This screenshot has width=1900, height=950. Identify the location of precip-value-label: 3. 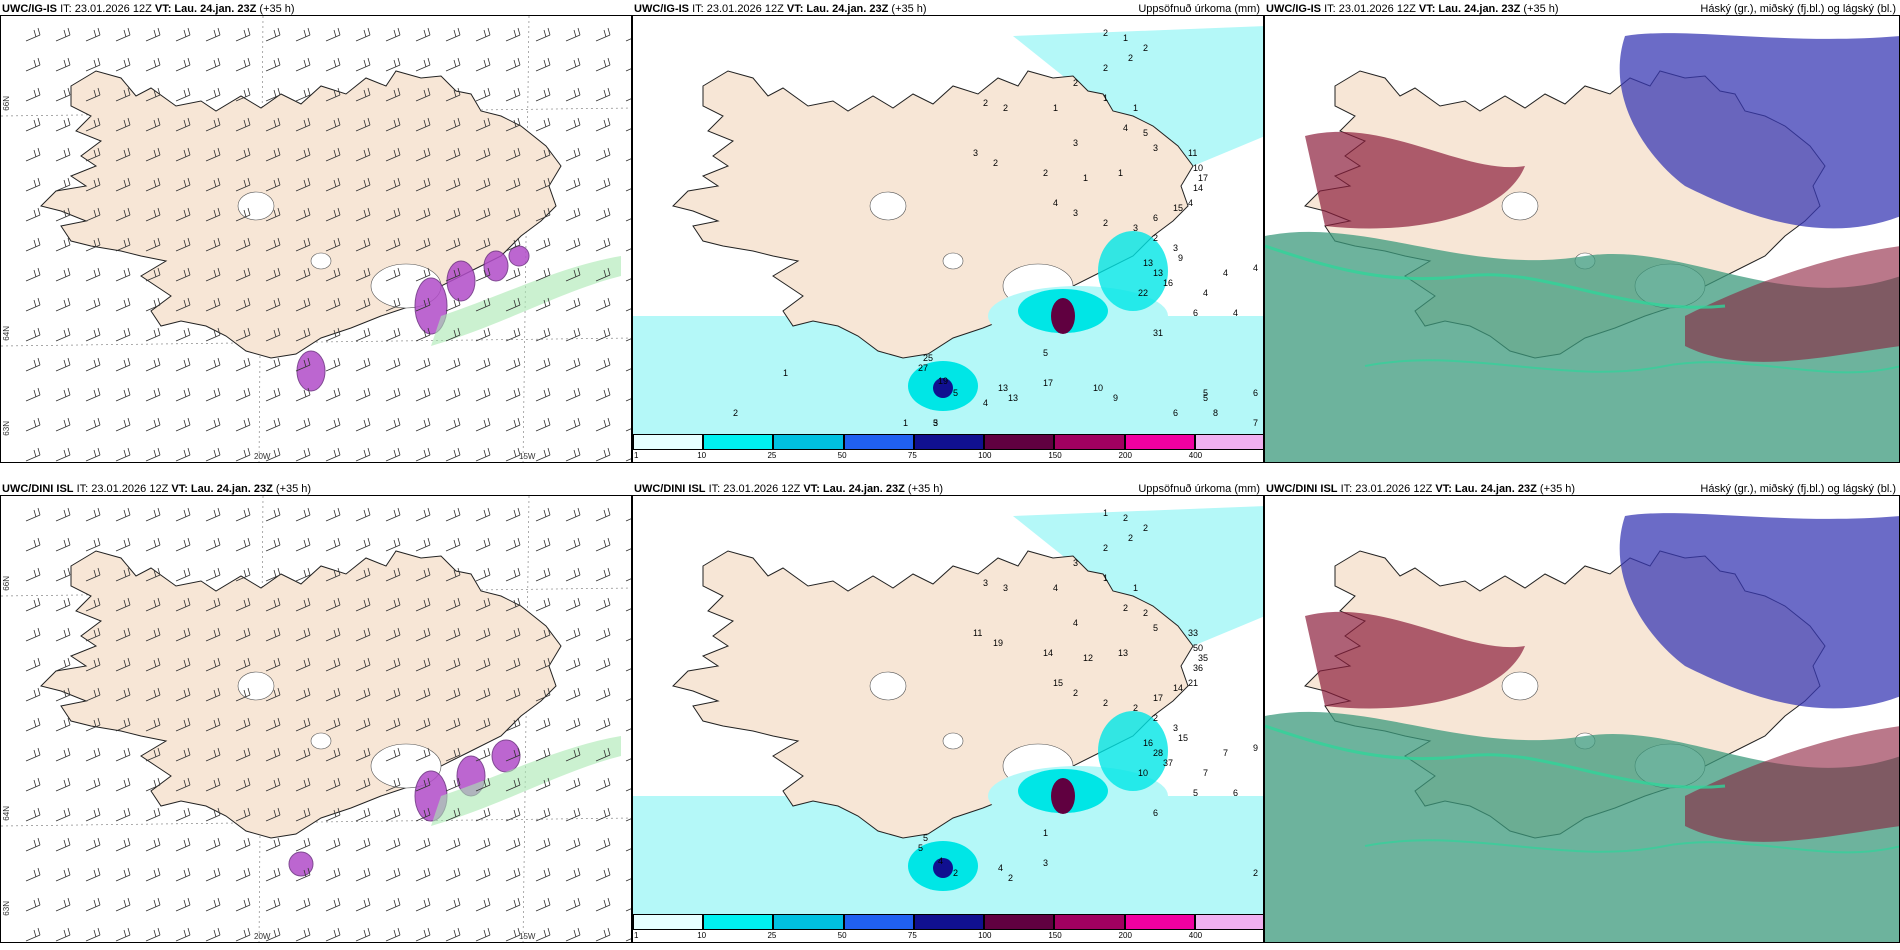
(1075, 563).